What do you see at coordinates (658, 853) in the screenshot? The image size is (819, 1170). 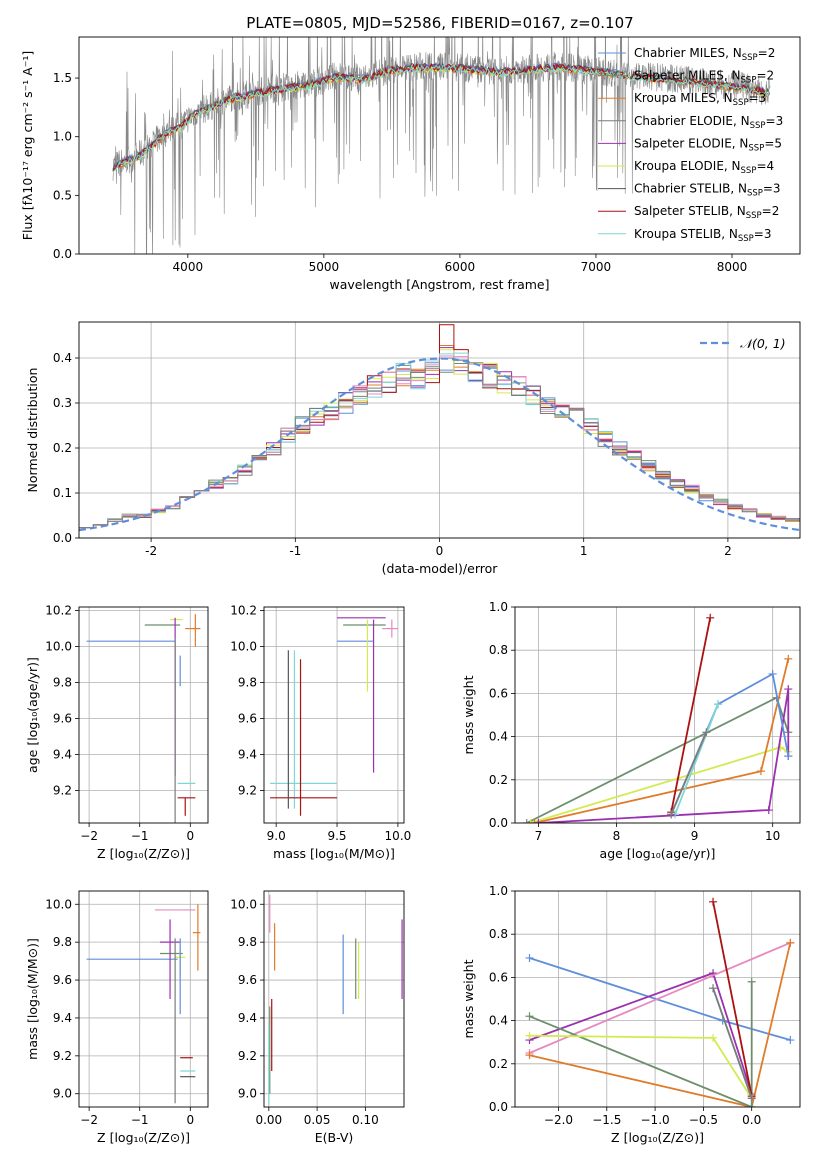 I see `x-axis-label: age [log₁₀(age/yr)]` at bounding box center [658, 853].